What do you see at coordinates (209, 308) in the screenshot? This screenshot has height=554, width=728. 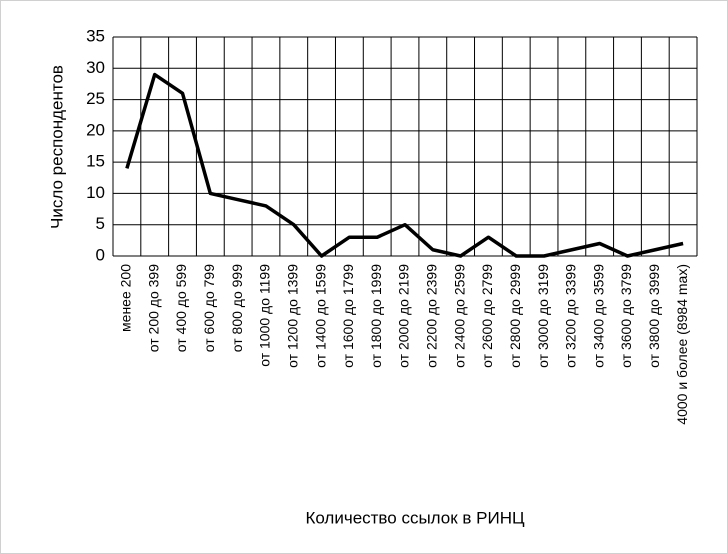 I see `x-tick-label: от 600 до 799` at bounding box center [209, 308].